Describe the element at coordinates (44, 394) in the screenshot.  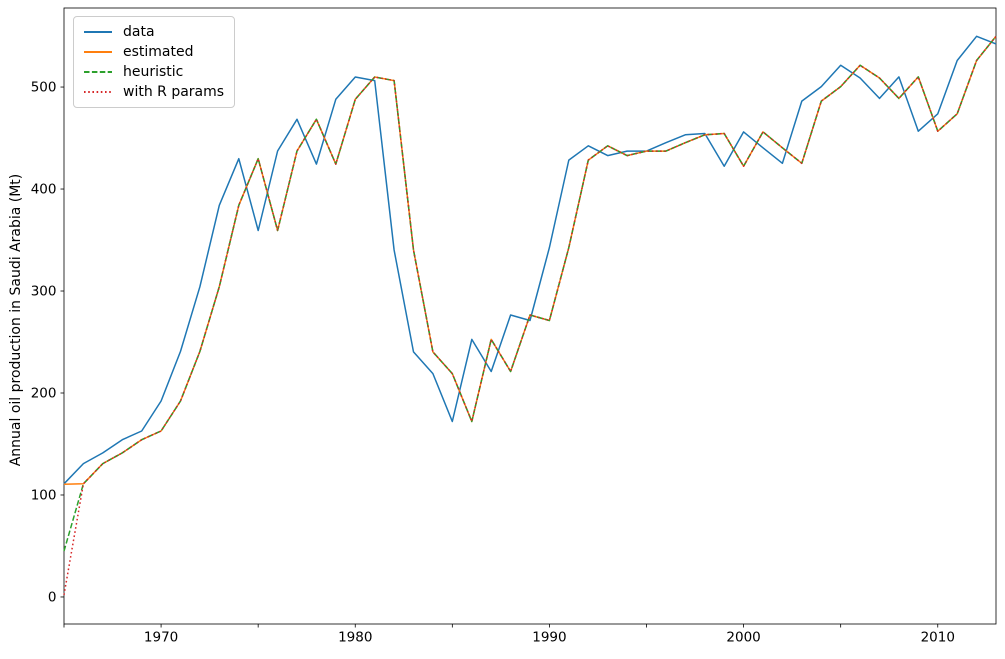
I see `y-tick-label: 200` at that location.